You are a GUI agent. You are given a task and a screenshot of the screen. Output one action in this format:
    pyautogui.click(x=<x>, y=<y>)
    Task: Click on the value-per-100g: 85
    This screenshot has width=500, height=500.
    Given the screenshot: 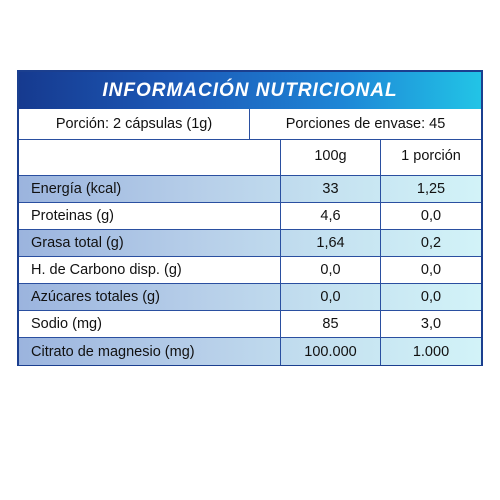 What is the action you would take?
    pyautogui.click(x=331, y=324)
    